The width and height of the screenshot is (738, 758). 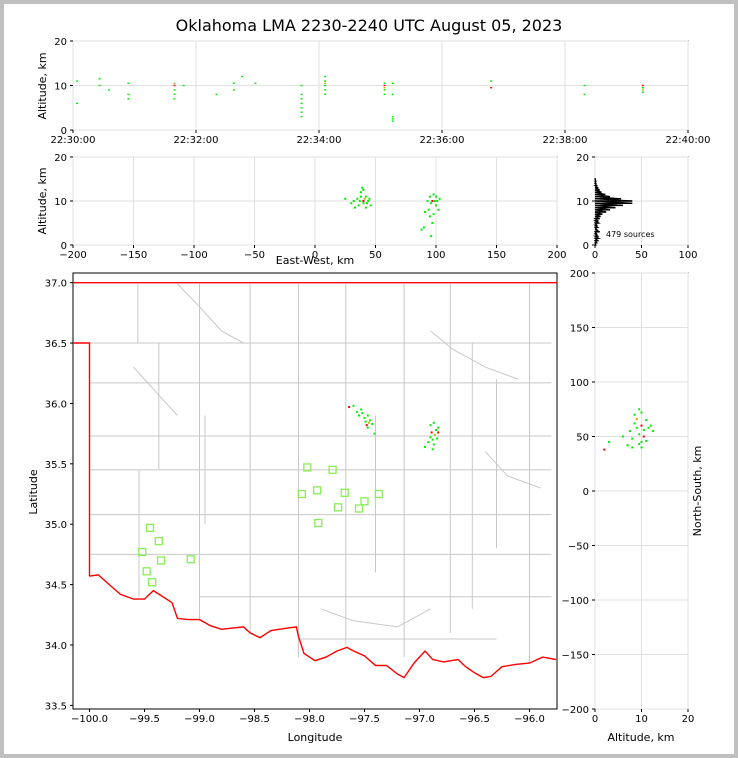 I want to click on map-xlabel: Longitude, so click(x=315, y=737).